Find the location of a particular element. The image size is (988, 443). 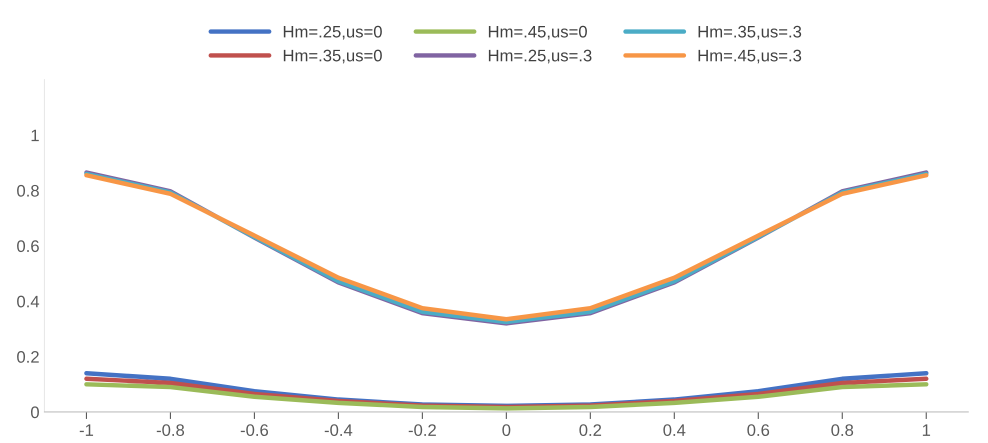

x-tick-label: 1 is located at coordinates (926, 430).